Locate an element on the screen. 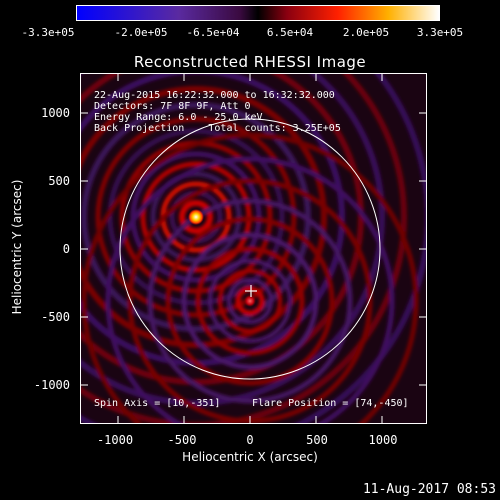  info-spin-axis: Spin Axis = [10,-351] is located at coordinates (157, 403).